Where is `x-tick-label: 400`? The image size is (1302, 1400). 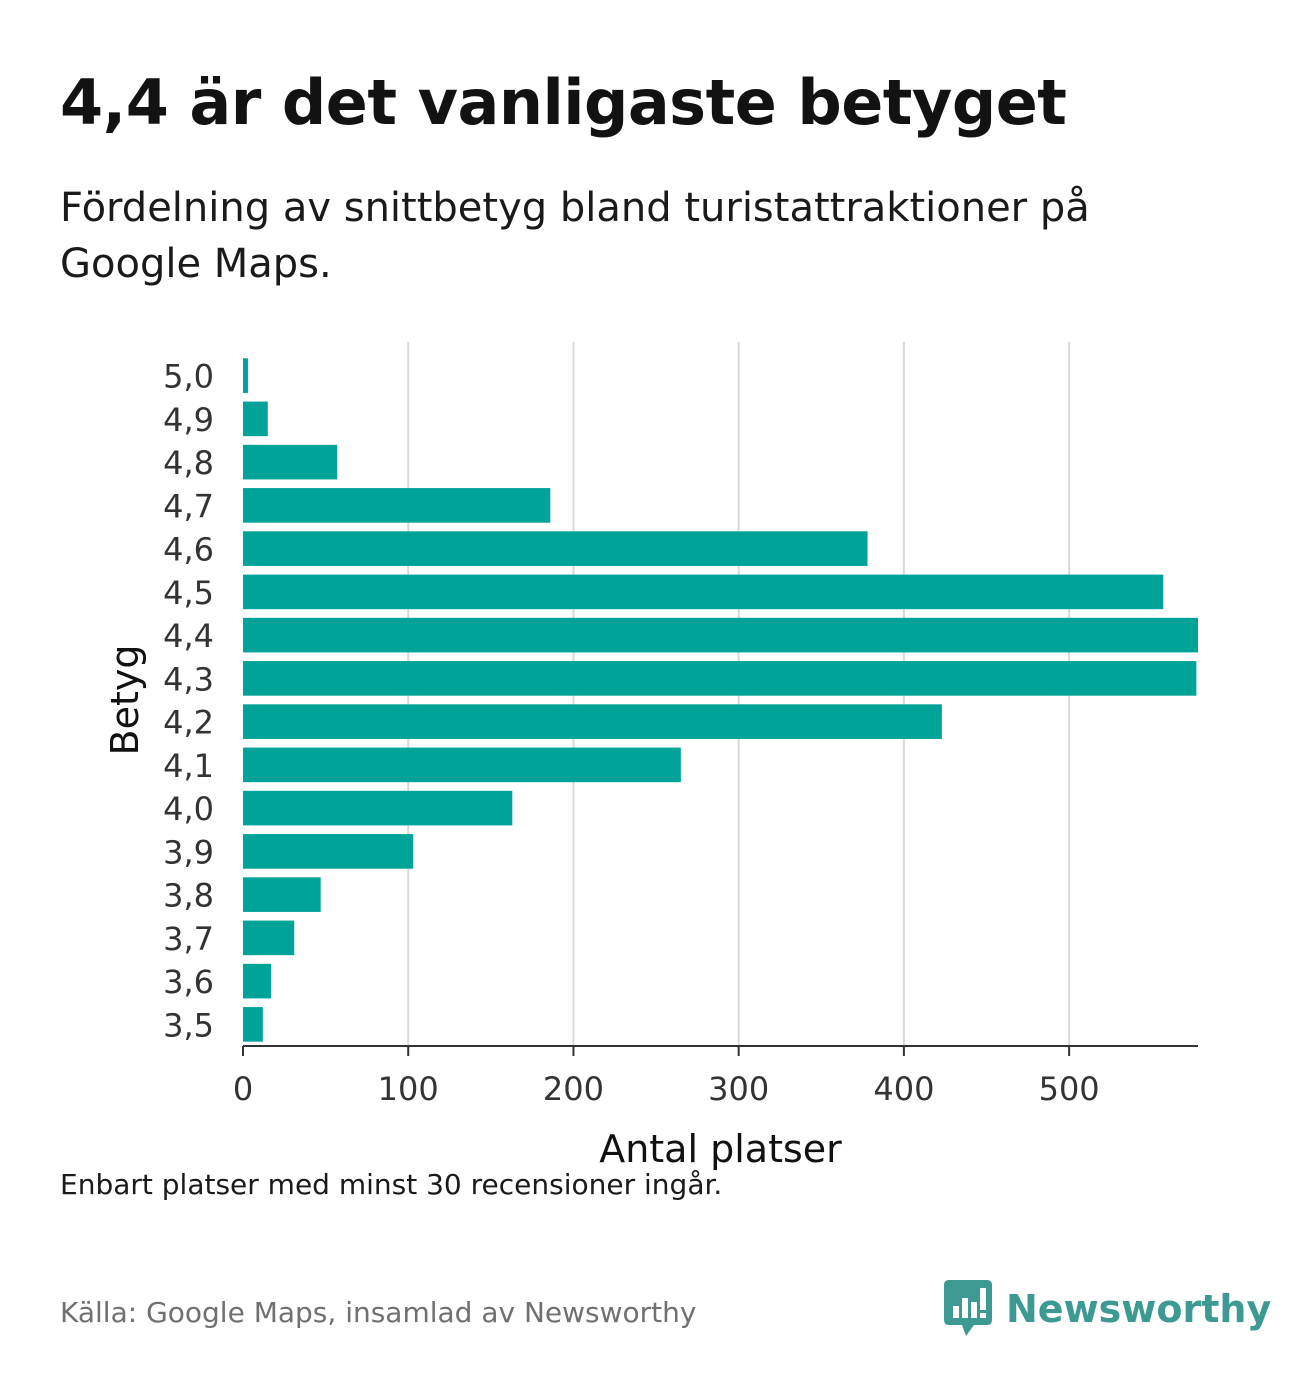
x-tick-label: 400 is located at coordinates (903, 1089).